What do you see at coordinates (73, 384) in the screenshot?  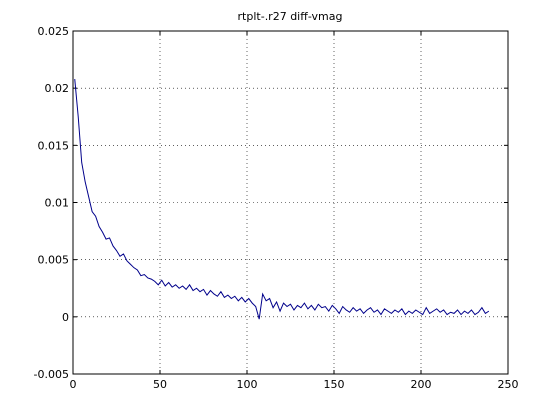 I see `x-tick-label: 0` at bounding box center [73, 384].